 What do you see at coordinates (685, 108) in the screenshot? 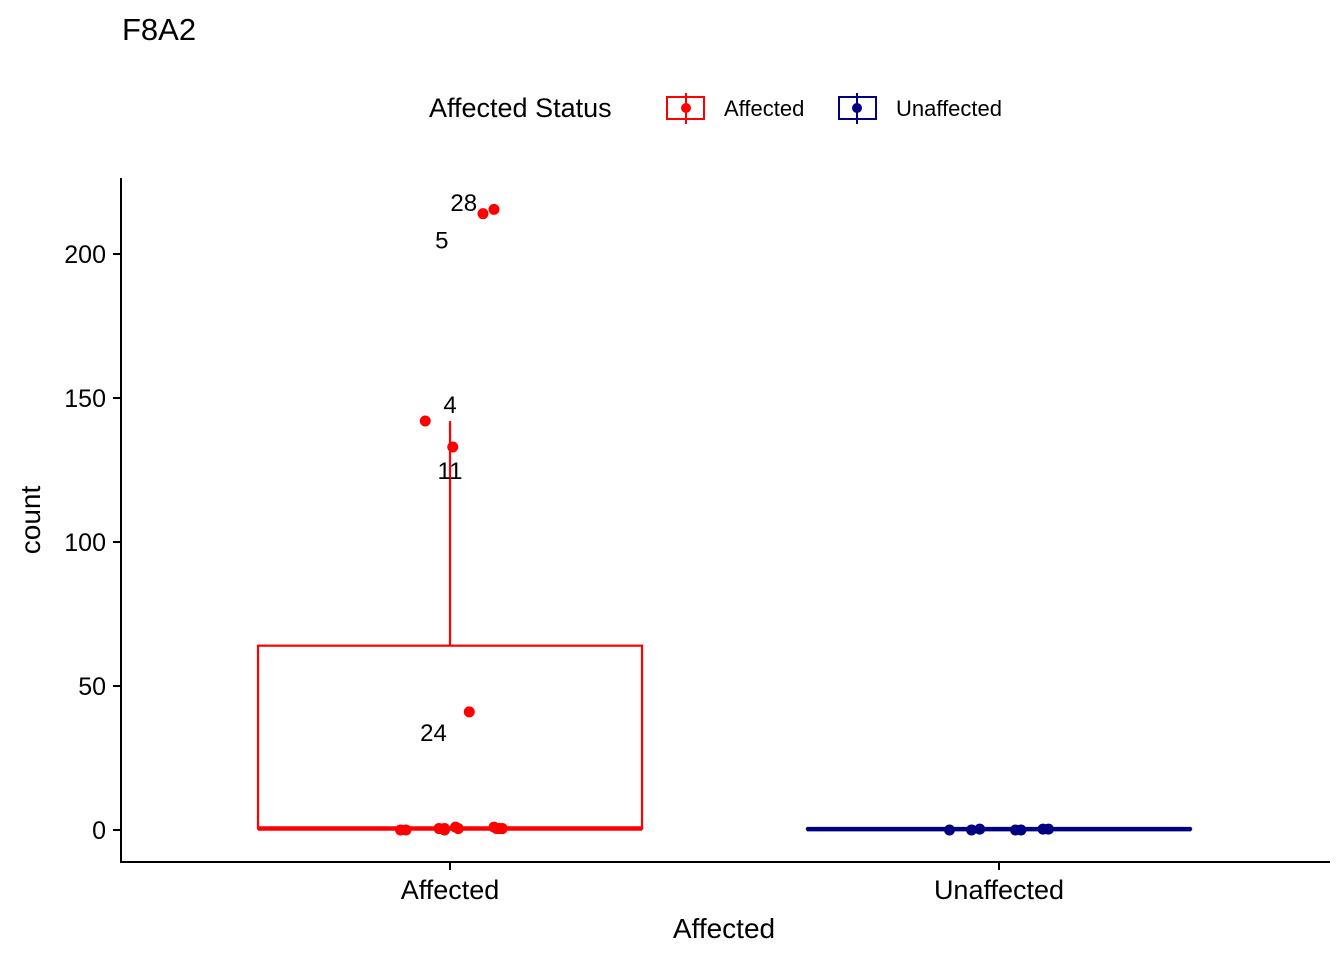
I see `legend-key-affected` at bounding box center [685, 108].